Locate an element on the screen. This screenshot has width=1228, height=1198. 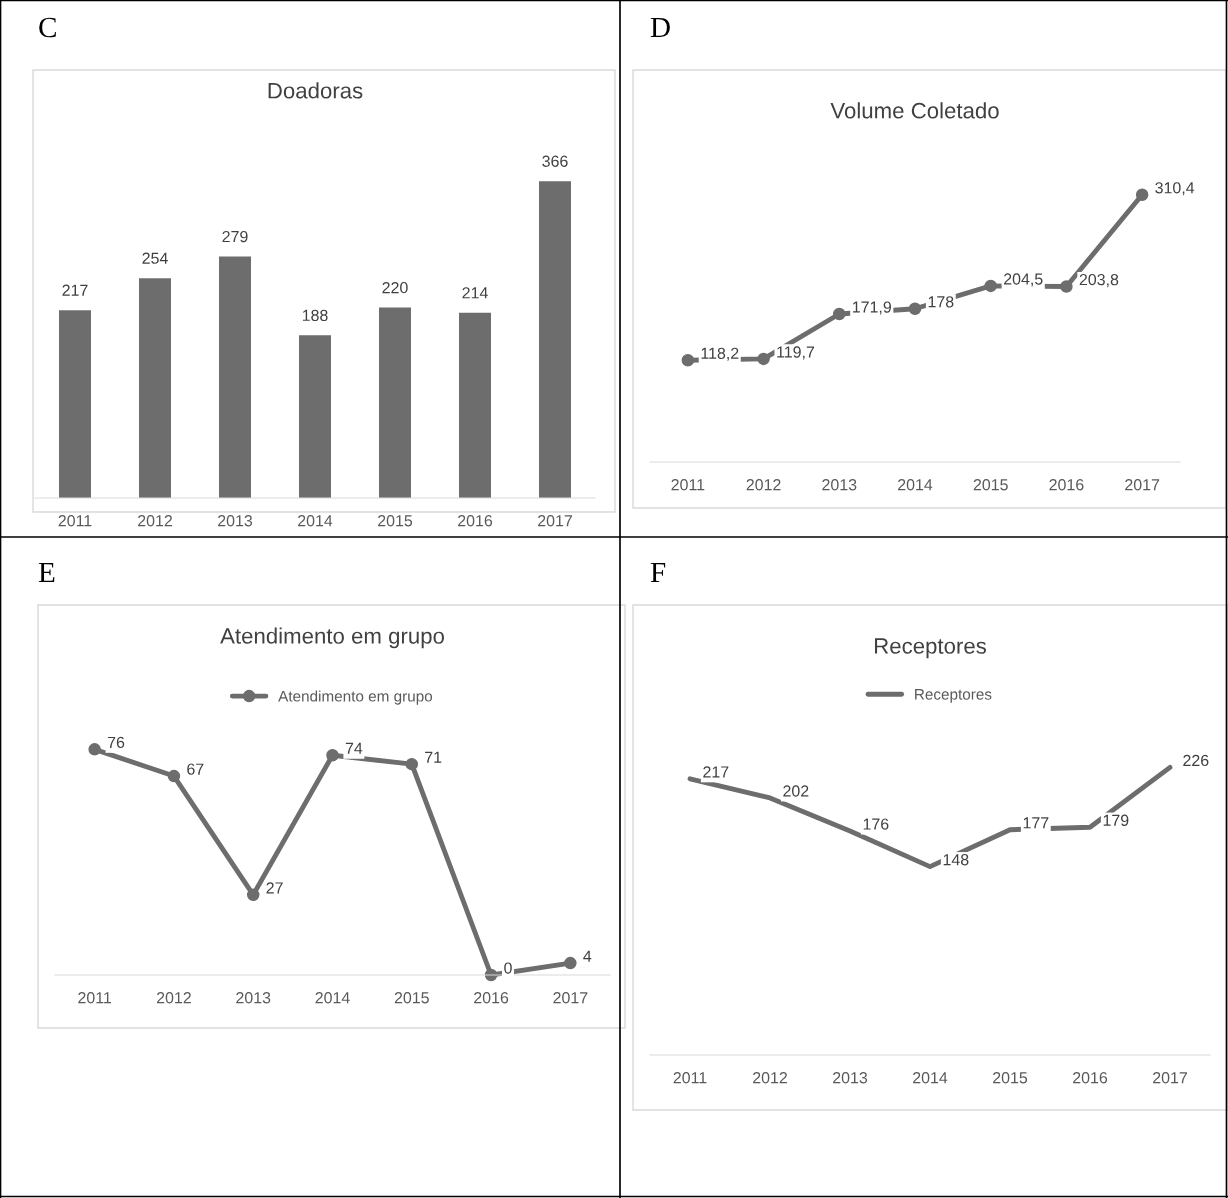
chart-title: Doadoras is located at coordinates (315, 90).